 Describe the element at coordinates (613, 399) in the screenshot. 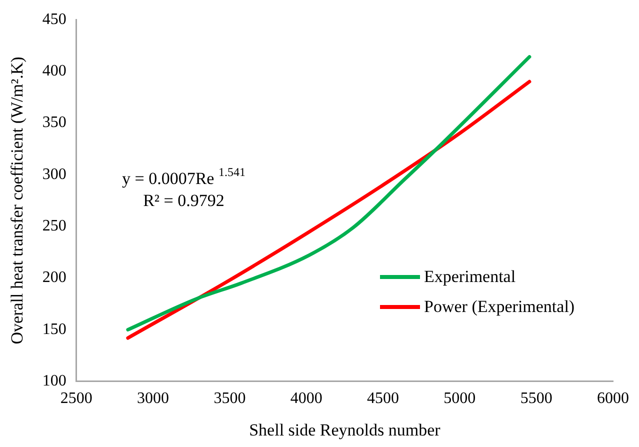

I see `x-tick-label: 6000` at that location.